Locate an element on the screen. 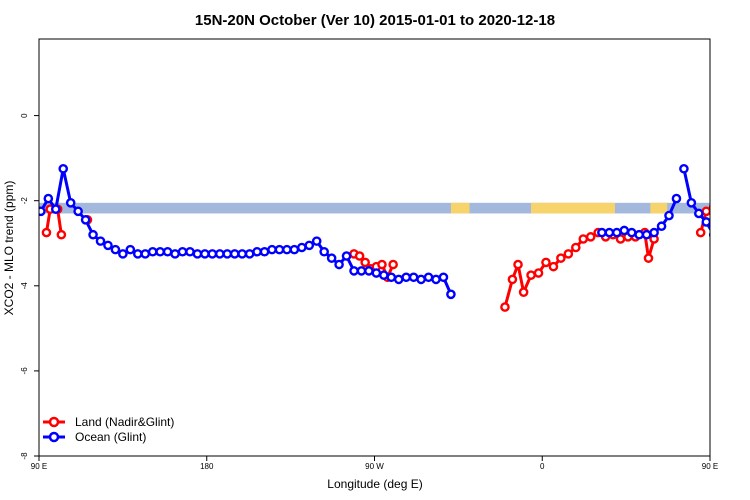  legend: Land (Nadir&Glint) Ocean (Glint) is located at coordinates (108, 429).